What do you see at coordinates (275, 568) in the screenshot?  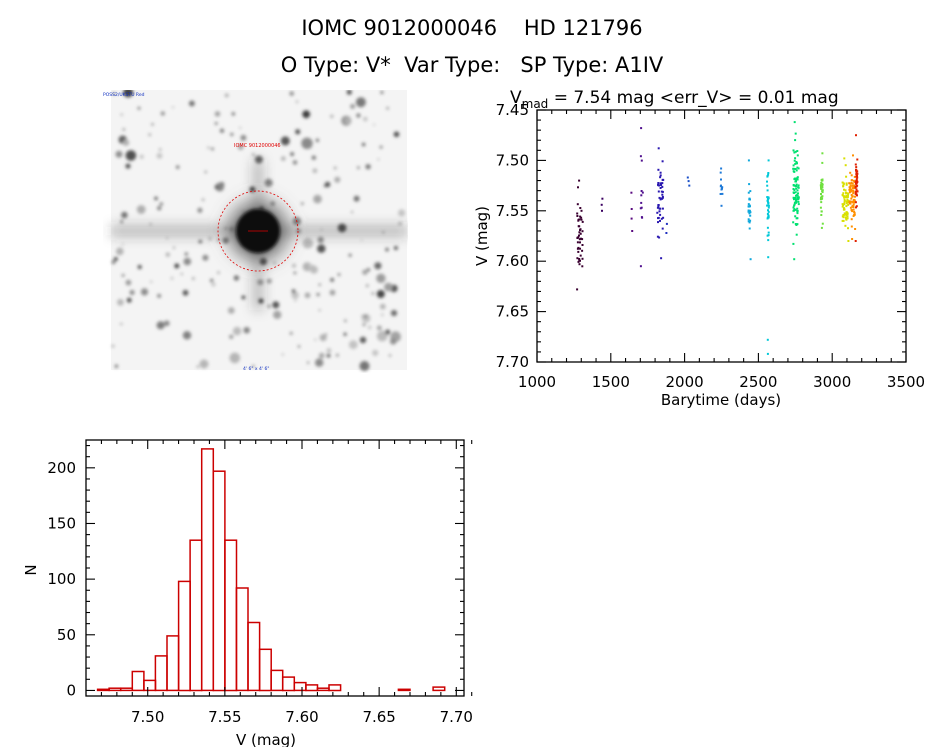 I see `histogram-frame` at bounding box center [275, 568].